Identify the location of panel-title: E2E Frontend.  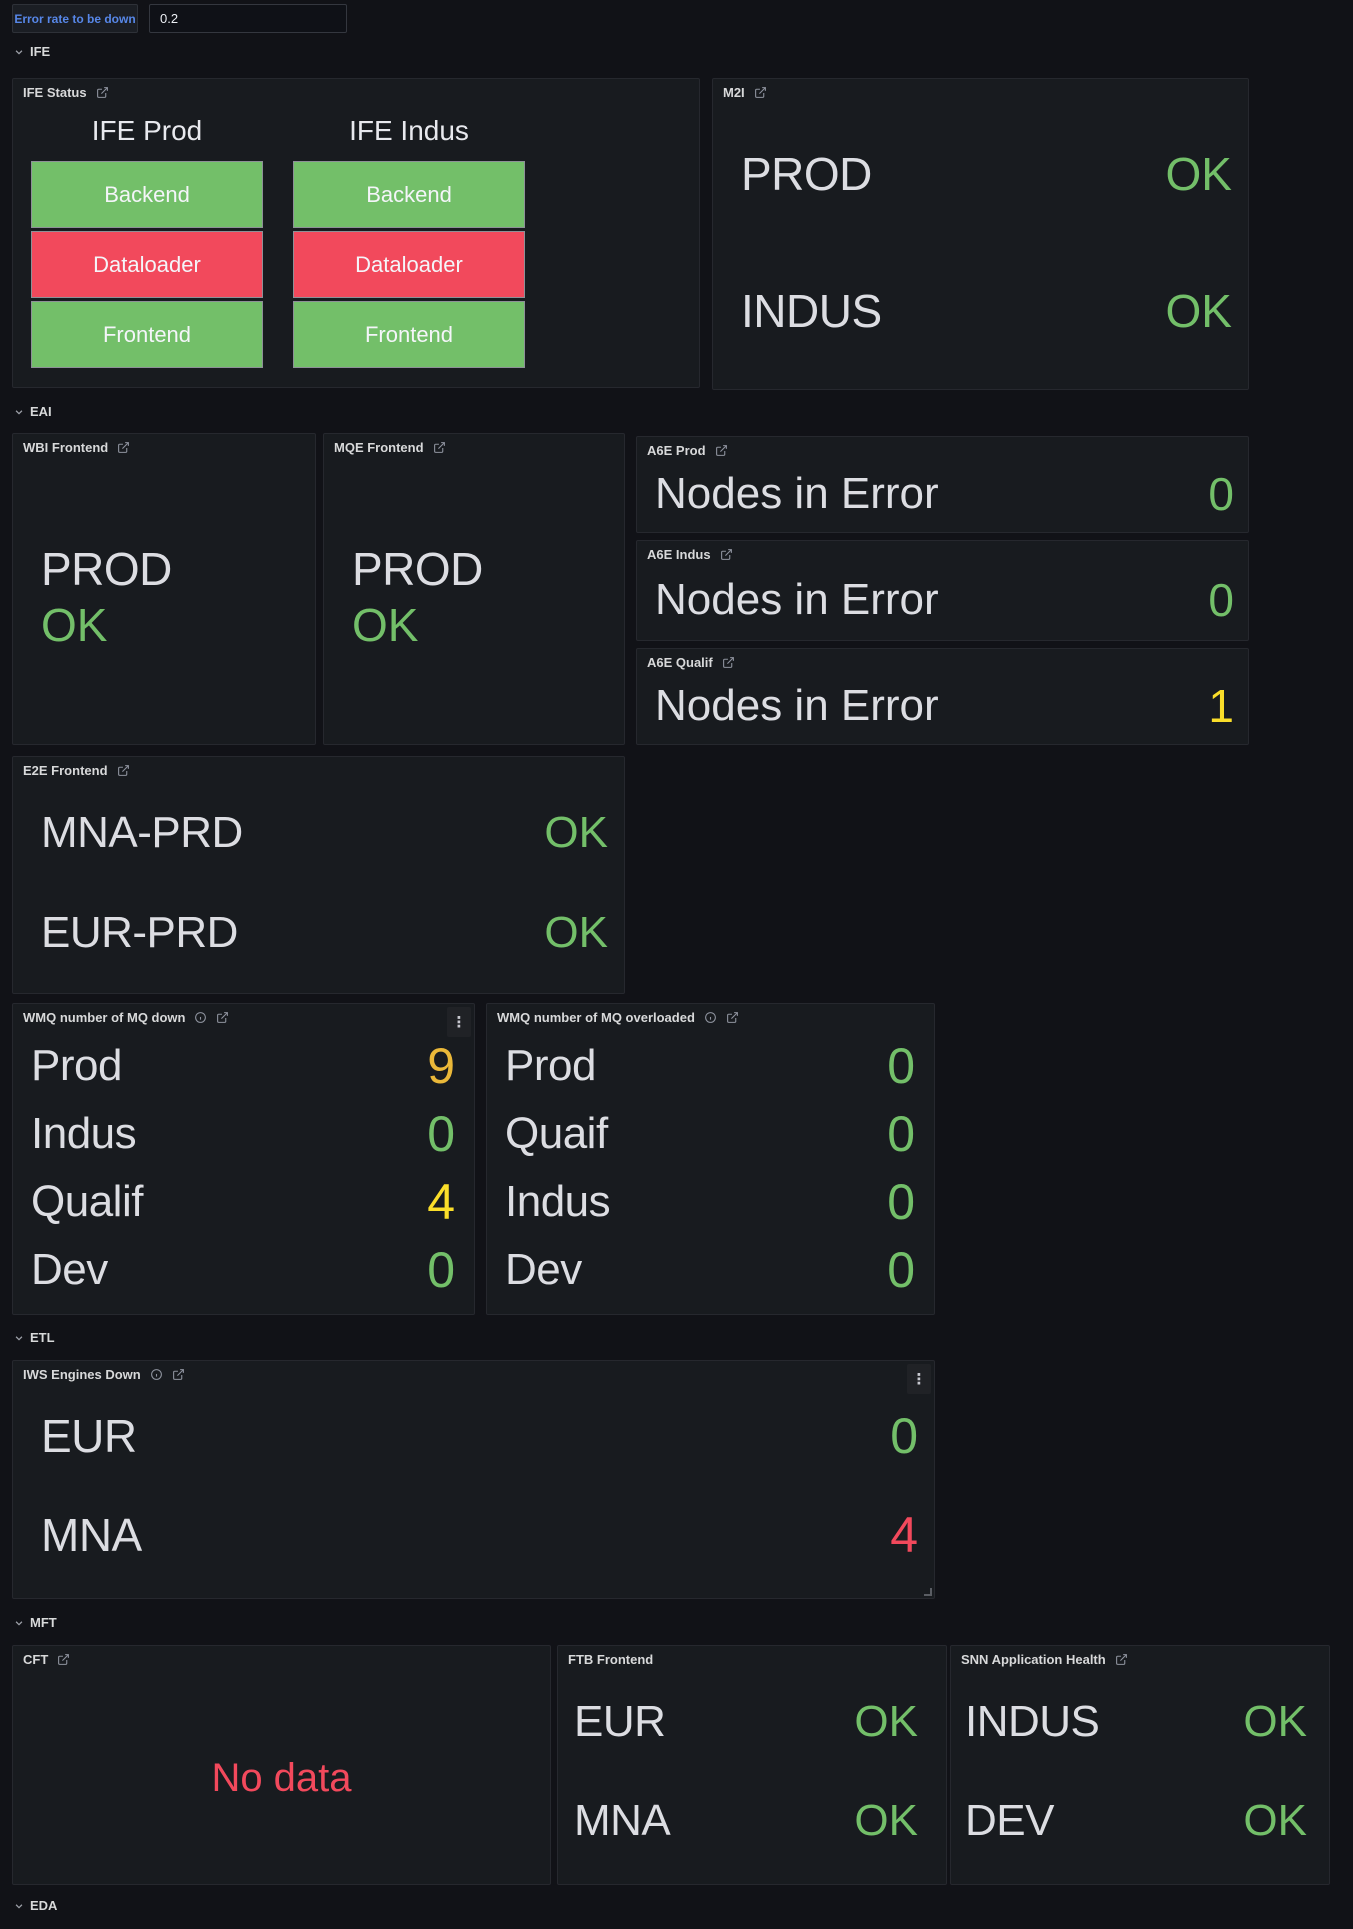
(65, 770).